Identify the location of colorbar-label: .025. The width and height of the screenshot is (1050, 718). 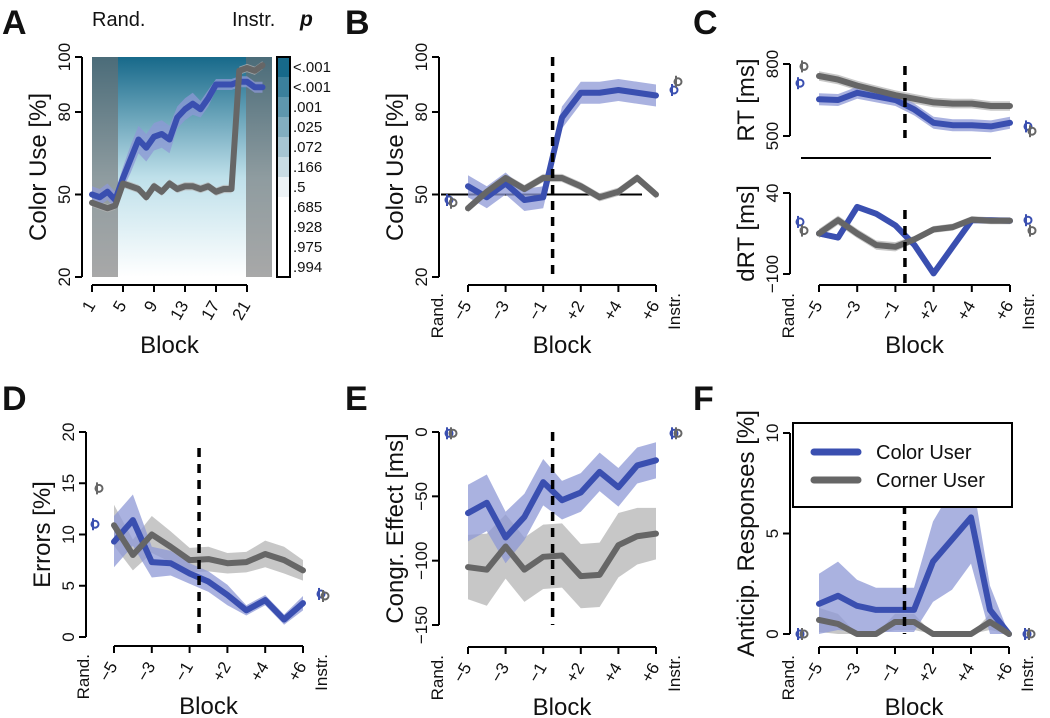
(307, 127).